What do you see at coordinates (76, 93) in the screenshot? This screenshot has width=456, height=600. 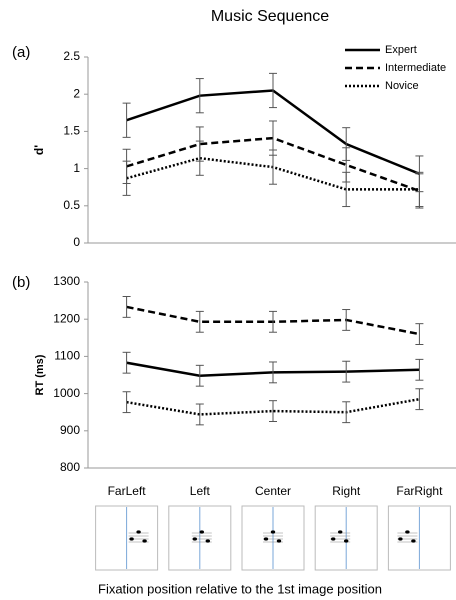 I see `y-tick-label: 2` at bounding box center [76, 93].